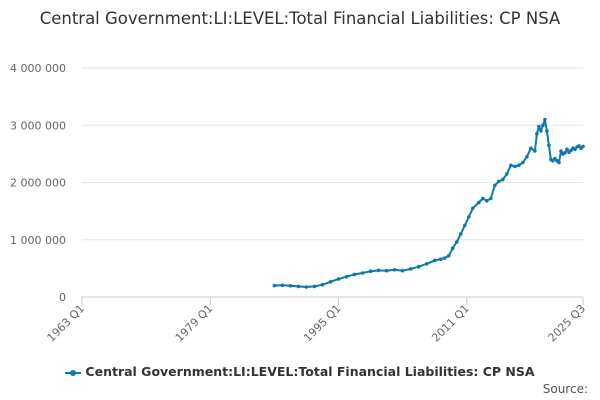 The image size is (600, 400). Describe the element at coordinates (567, 323) in the screenshot. I see `x-tick-label: 2025 Q3` at that location.